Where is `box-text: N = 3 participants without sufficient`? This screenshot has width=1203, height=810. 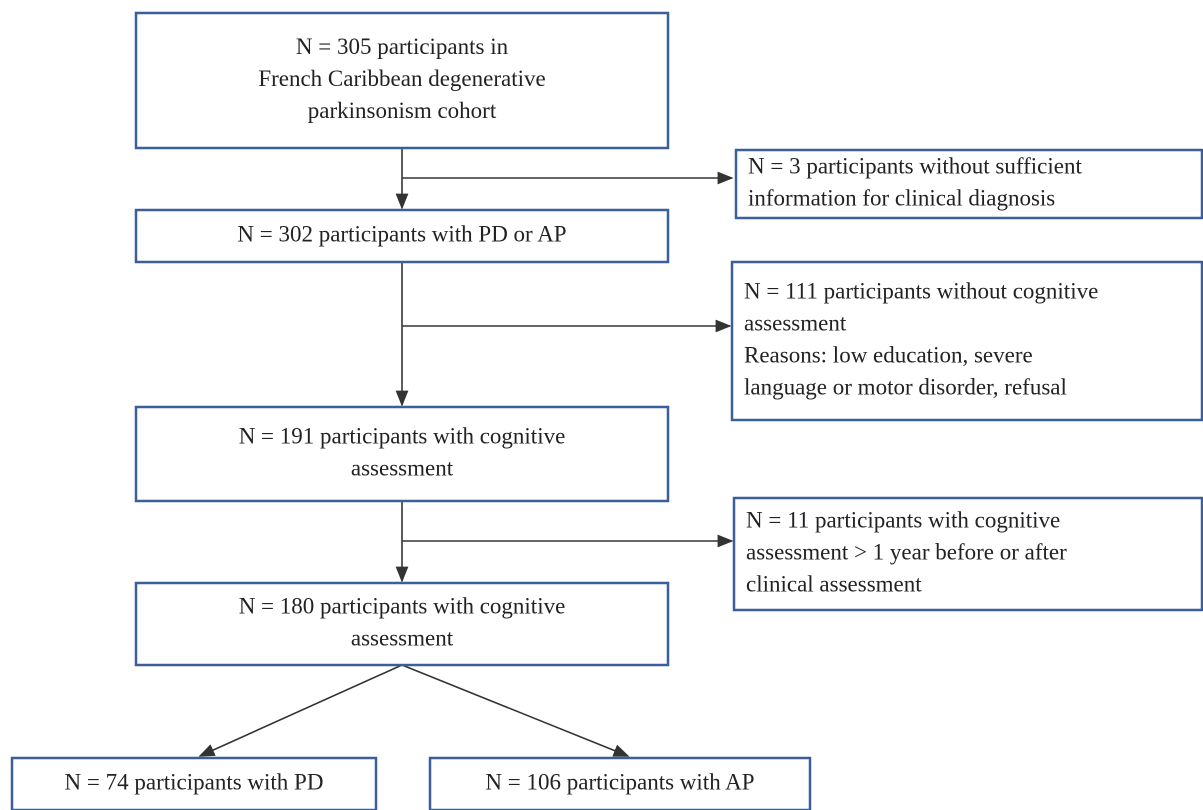 box-text: N = 3 participants without sufficient is located at coordinates (915, 165).